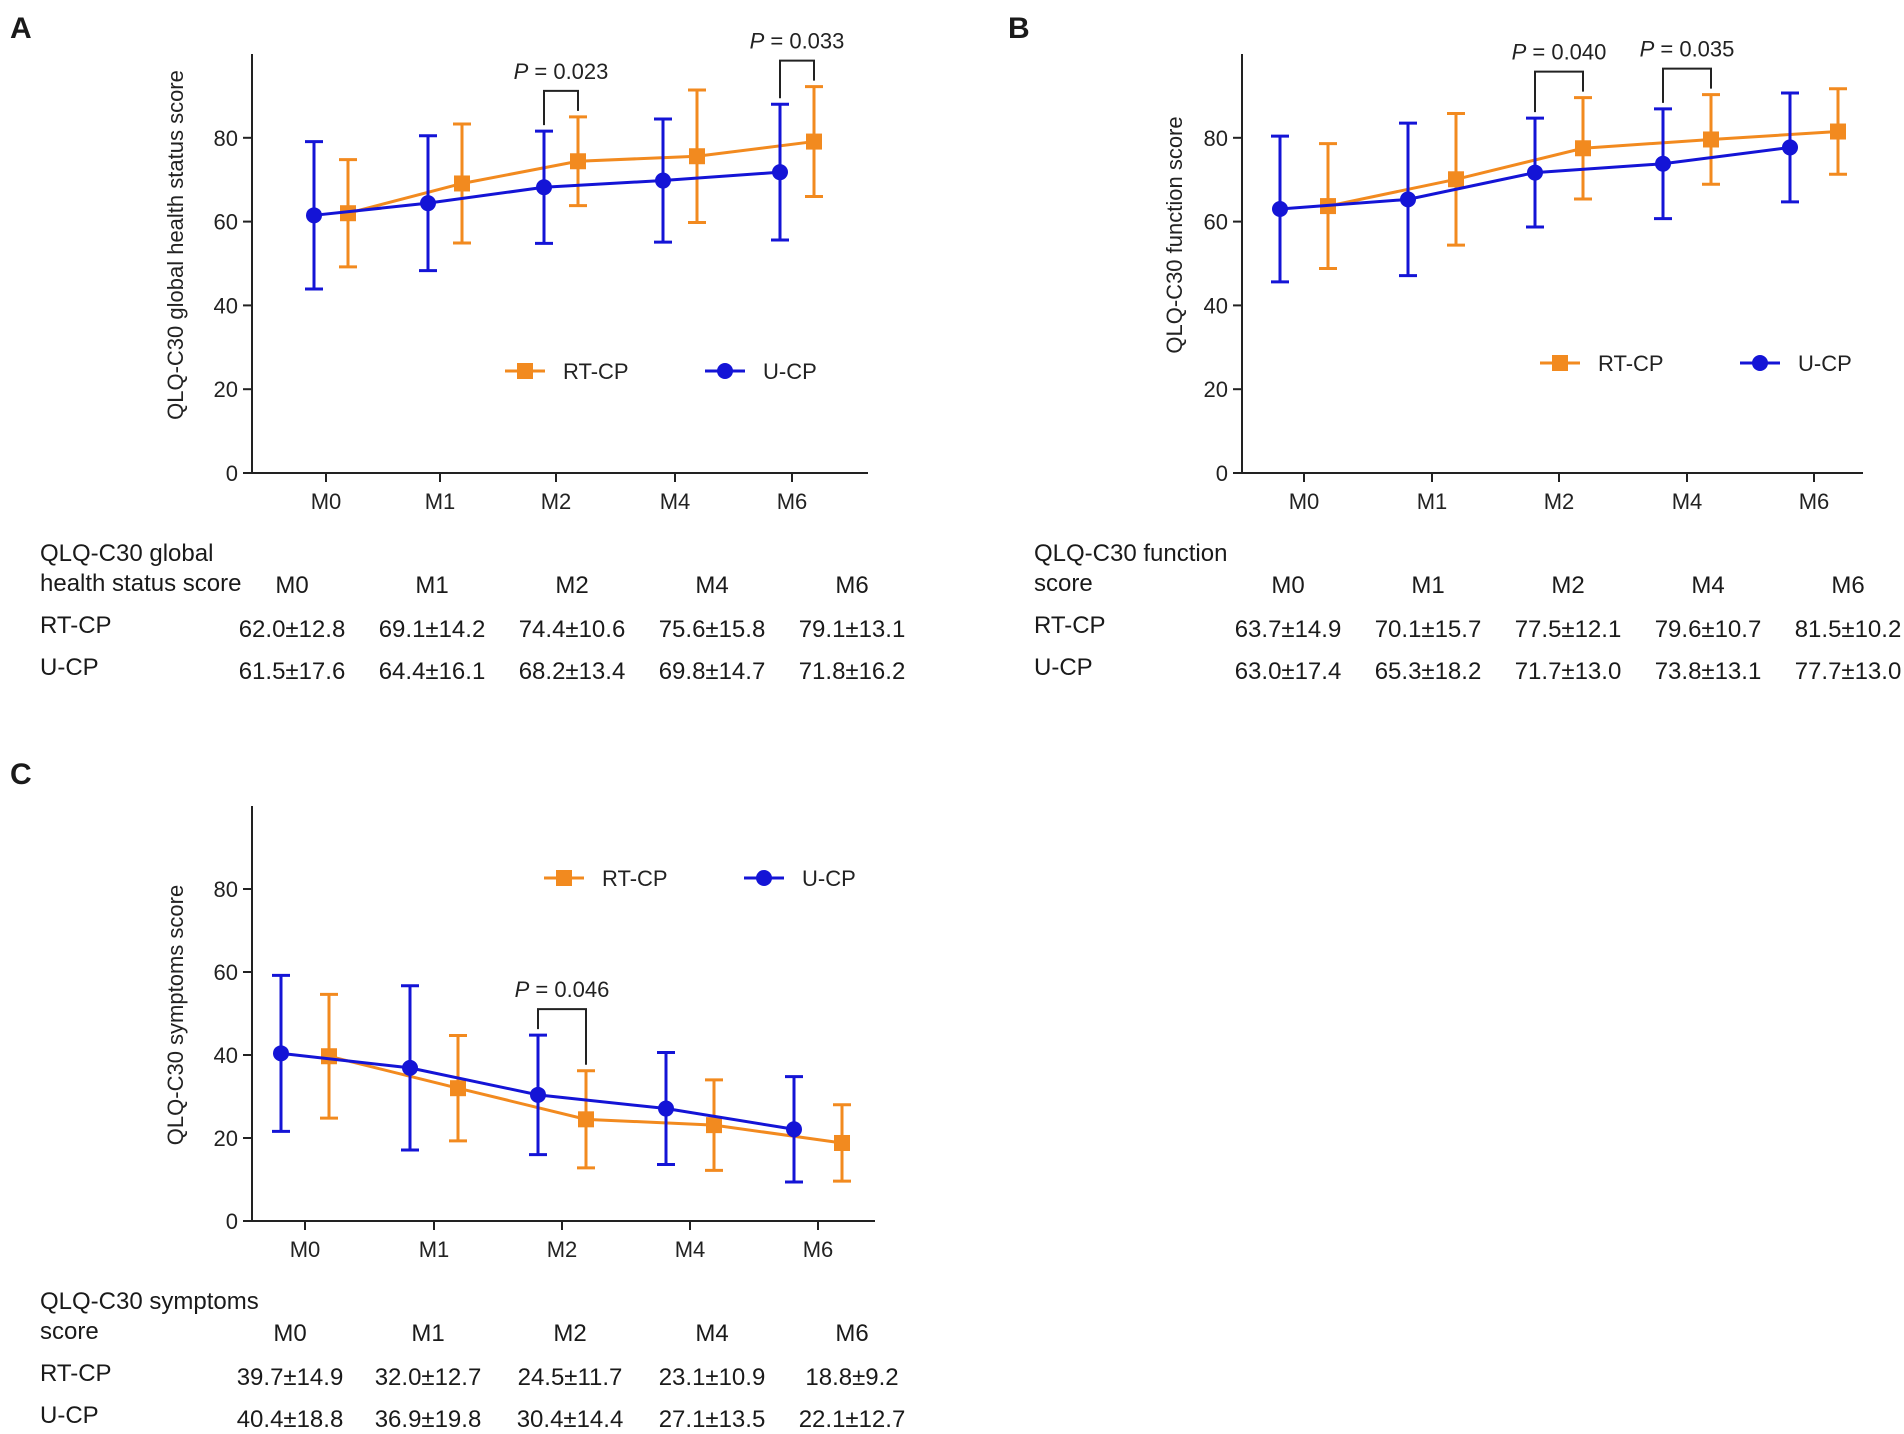 Image resolution: width=1904 pixels, height=1434 pixels. Describe the element at coordinates (1222, 473) in the screenshot. I see `chart-b-ytick-label: 0` at that location.